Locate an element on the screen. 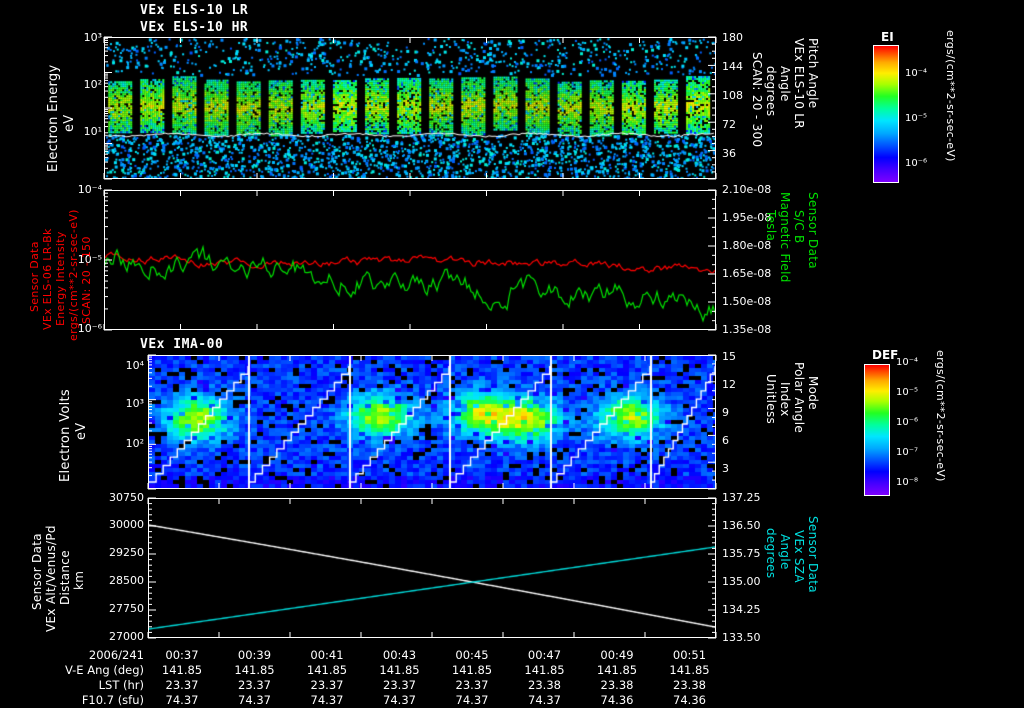 This screenshot has height=708, width=1024. panel2-y2tick-3: 1.65e-08 is located at coordinates (747, 273).